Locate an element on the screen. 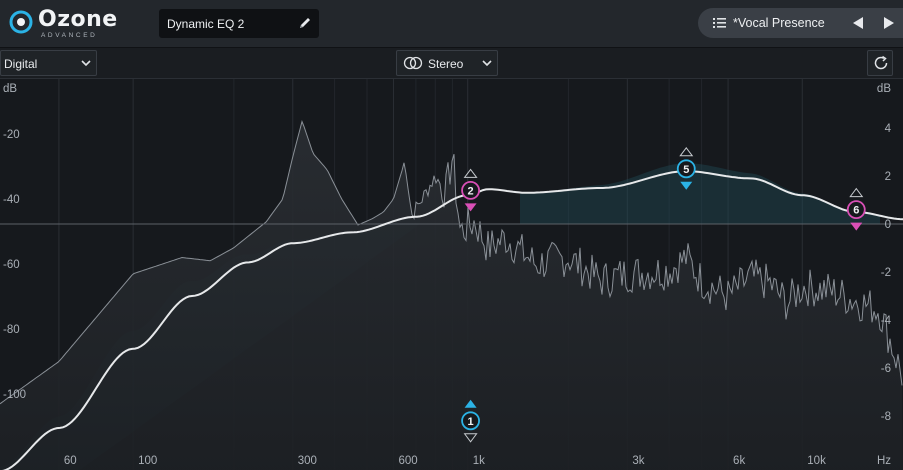  mode-dropdown-label: Digital is located at coordinates (21, 64).